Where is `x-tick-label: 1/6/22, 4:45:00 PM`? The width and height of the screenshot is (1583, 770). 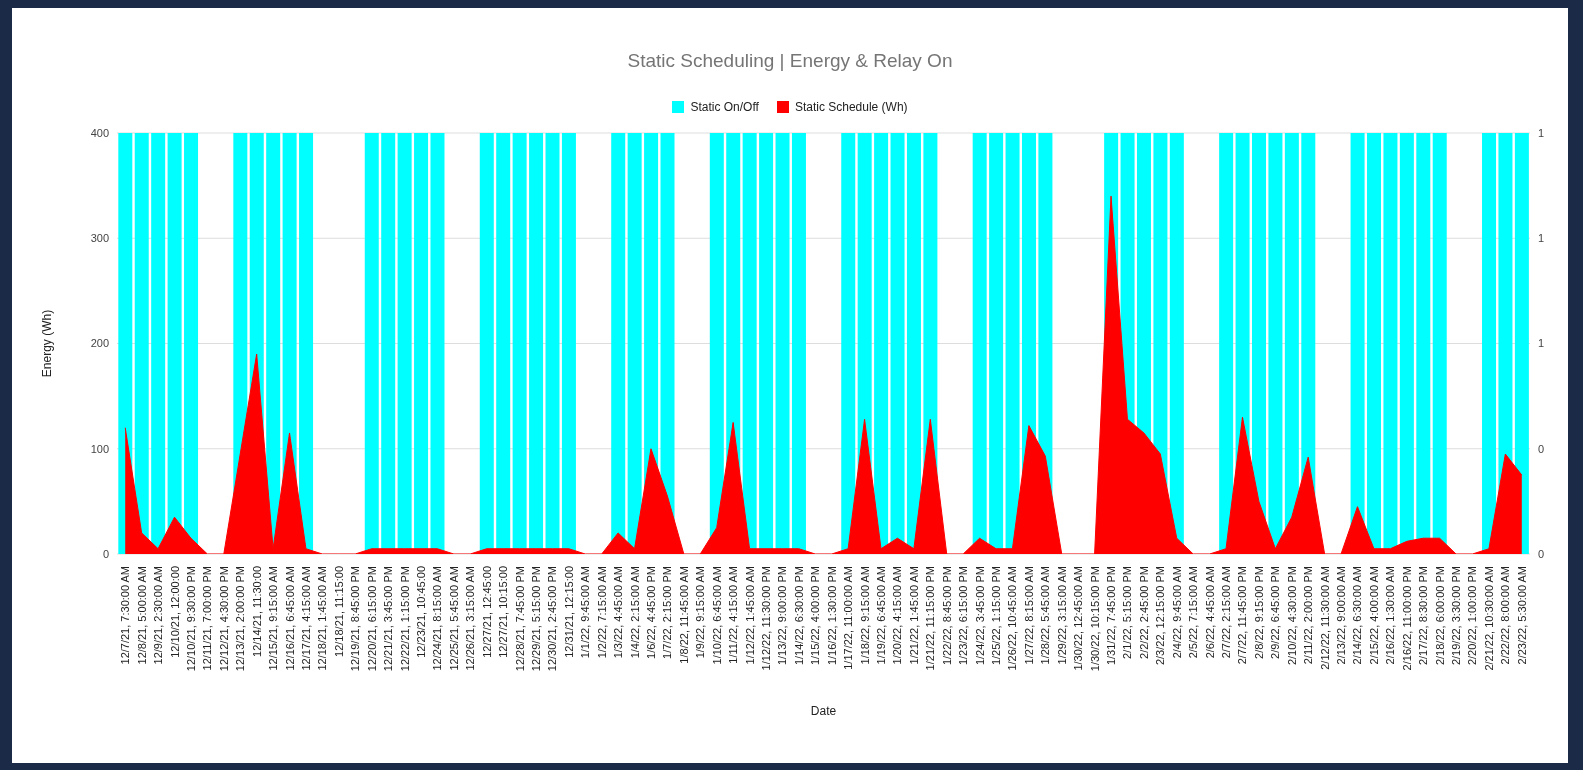
x-tick-label: 1/6/22, 4:45:00 PM is located at coordinates (650, 612).